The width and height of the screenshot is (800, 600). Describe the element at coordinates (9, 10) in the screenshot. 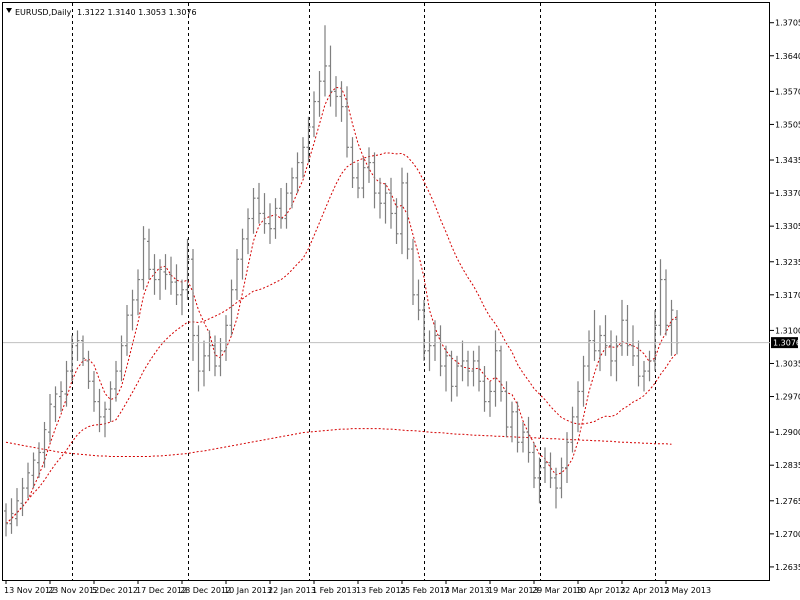

I see `collapse-triangle-icon` at that location.